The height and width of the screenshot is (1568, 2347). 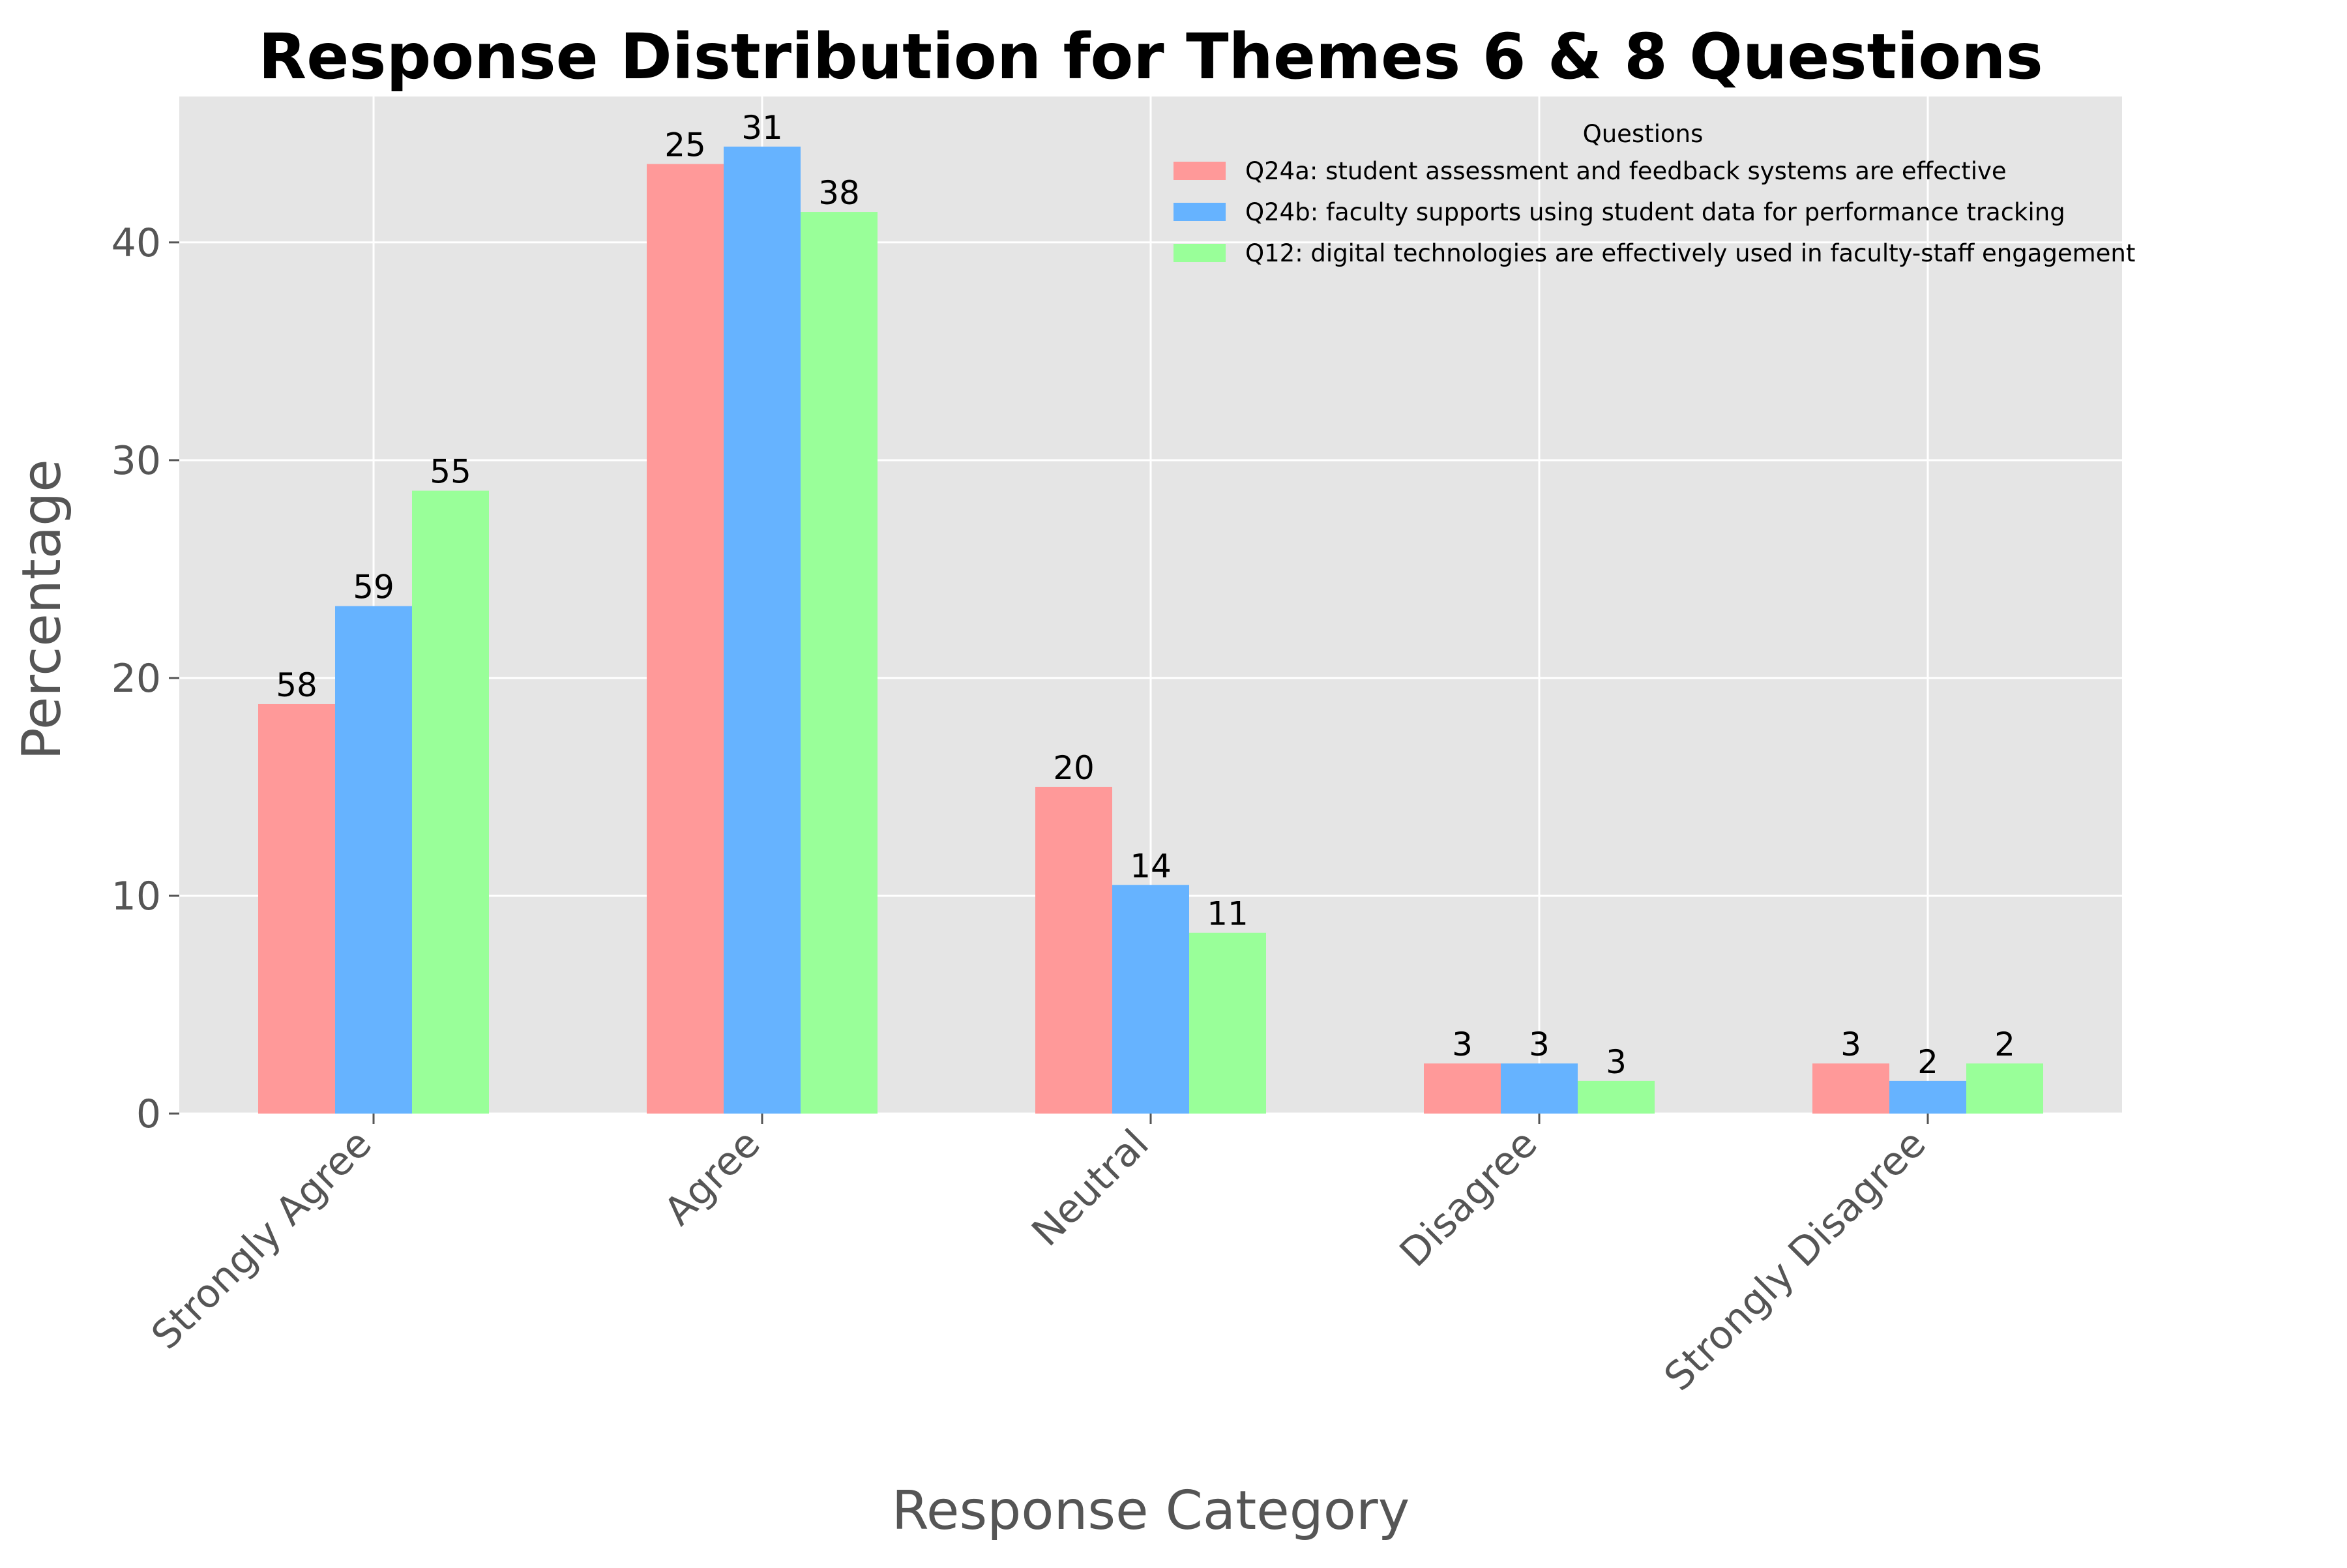 What do you see at coordinates (42, 609) in the screenshot?
I see `y-axis-label: Percentage` at bounding box center [42, 609].